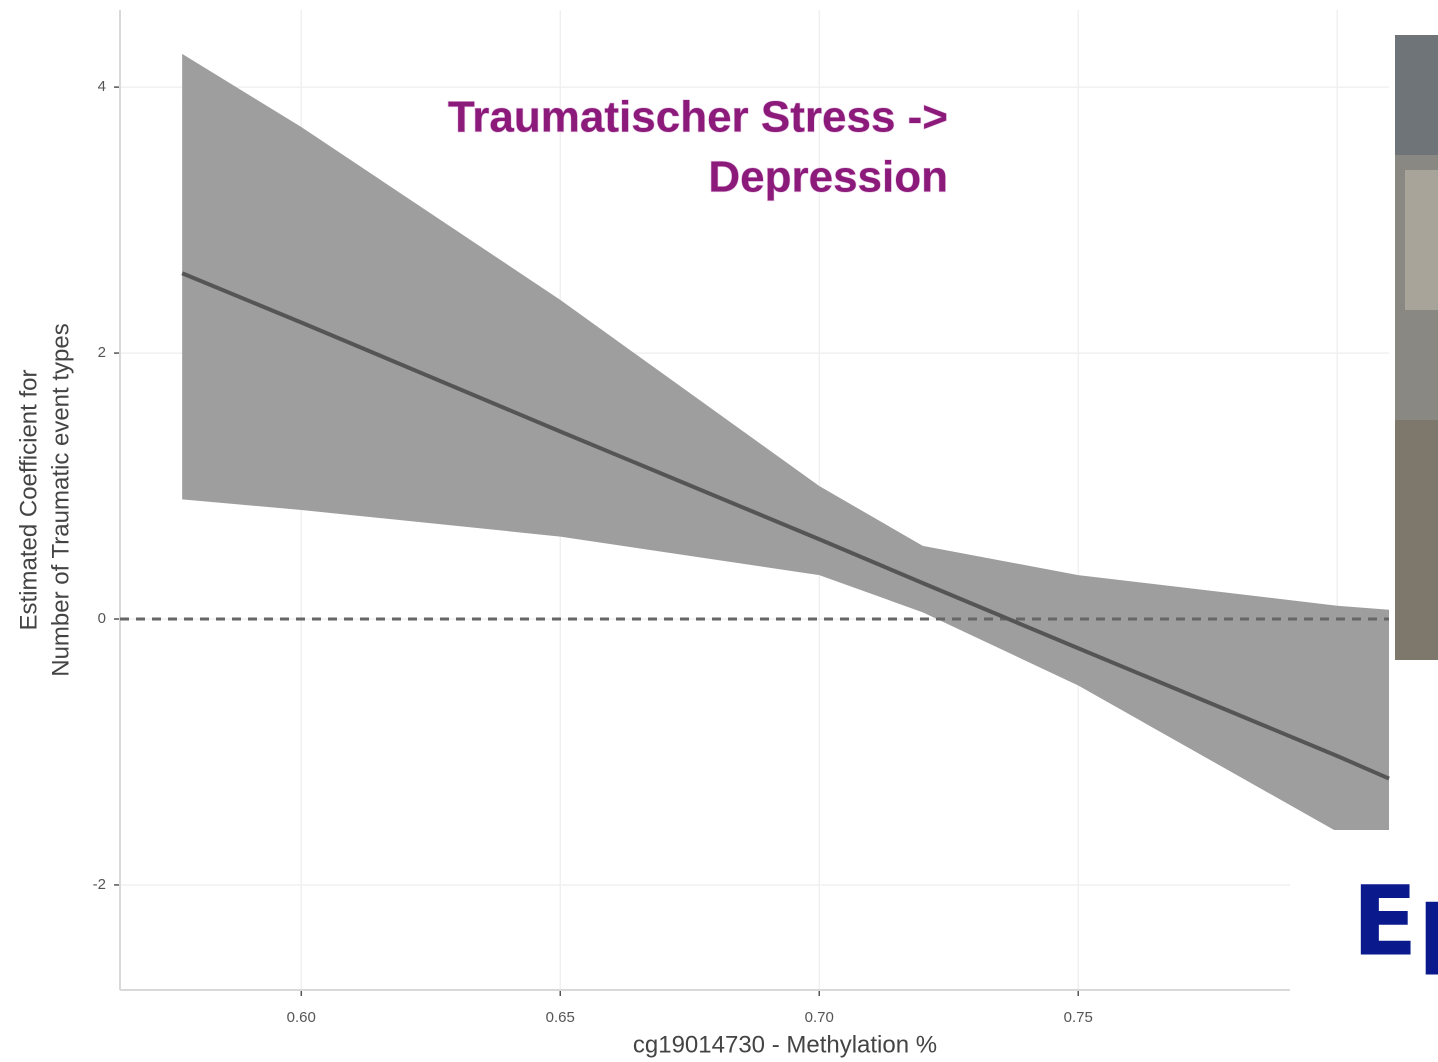 Image resolution: width=1438 pixels, height=1062 pixels. Describe the element at coordinates (819, 1017) in the screenshot. I see `x-tick-label: 0.70` at that location.